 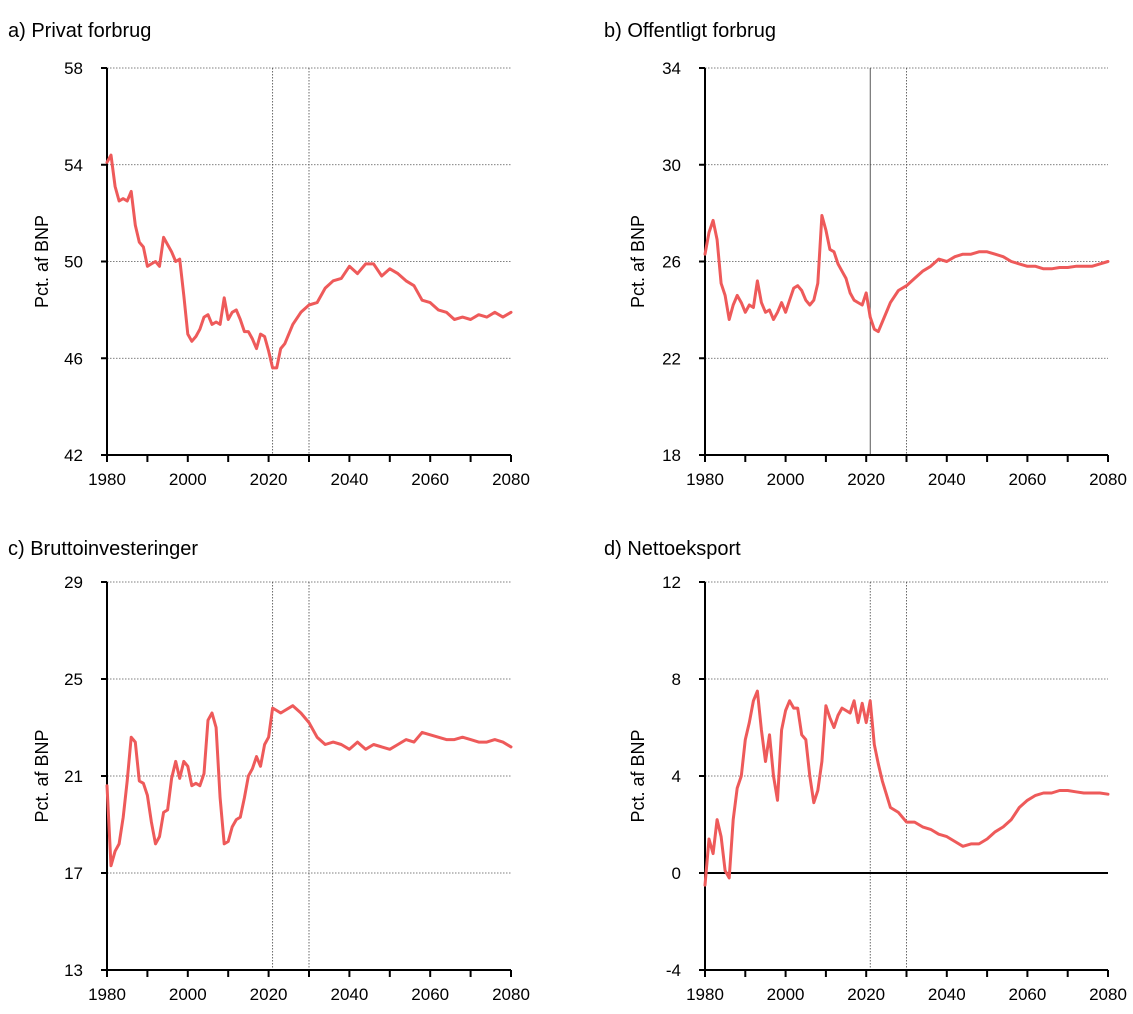 What do you see at coordinates (73, 582) in the screenshot?
I see `y-tick-label: 29` at bounding box center [73, 582].